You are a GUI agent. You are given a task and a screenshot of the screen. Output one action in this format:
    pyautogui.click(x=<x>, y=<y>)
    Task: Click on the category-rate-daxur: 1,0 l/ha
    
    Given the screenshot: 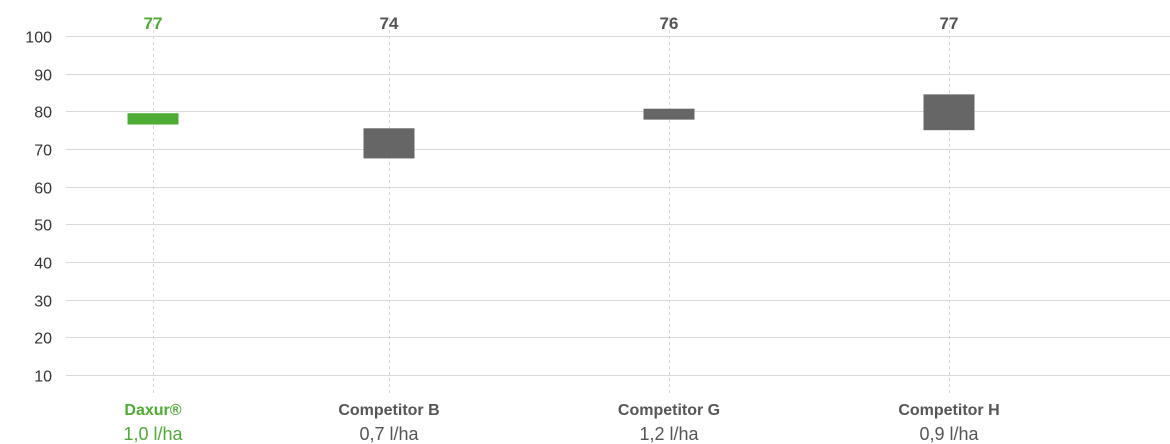 What is the action you would take?
    pyautogui.click(x=153, y=434)
    